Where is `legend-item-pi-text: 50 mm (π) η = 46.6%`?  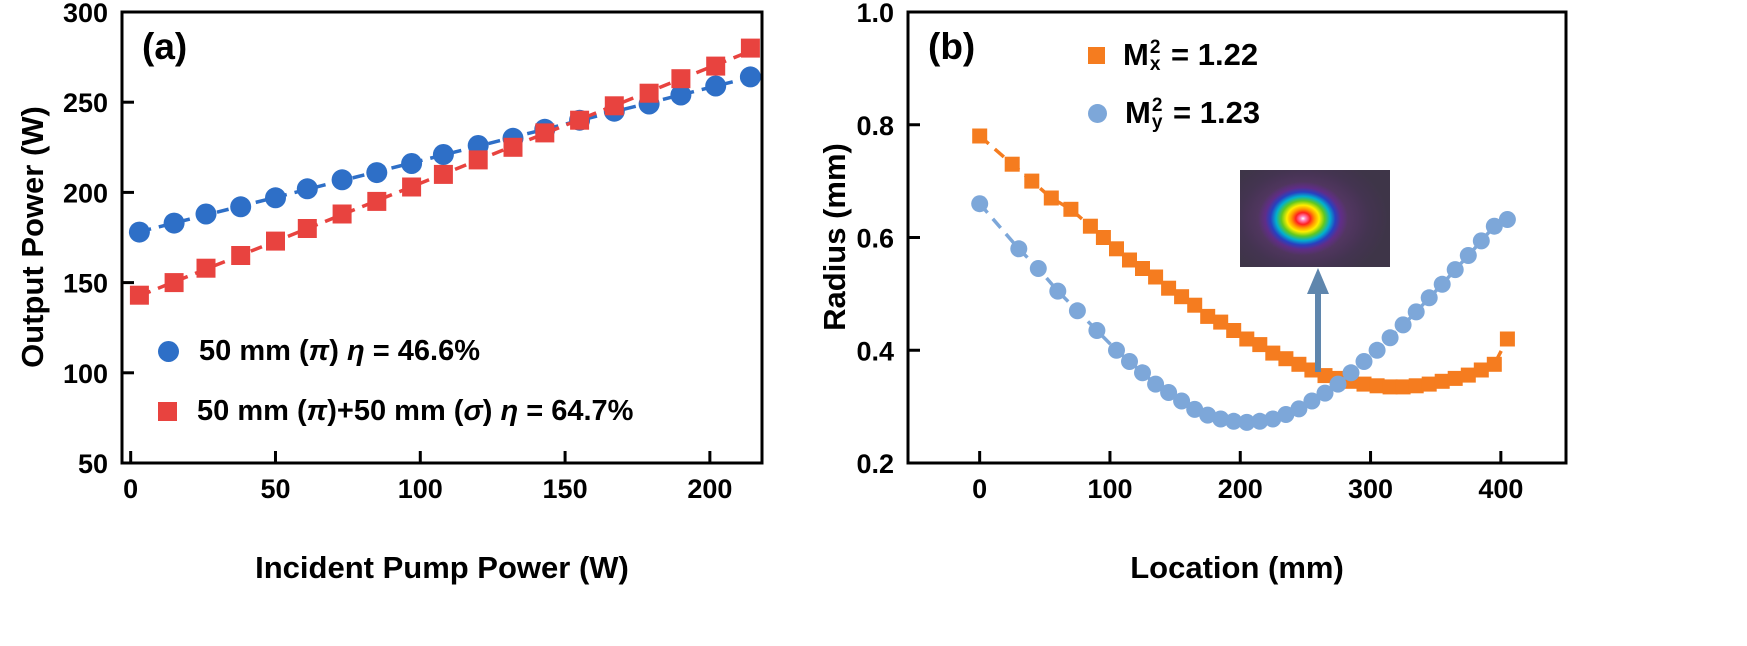 legend-item-pi-text: 50 mm (π) η = 46.6% is located at coordinates (339, 350).